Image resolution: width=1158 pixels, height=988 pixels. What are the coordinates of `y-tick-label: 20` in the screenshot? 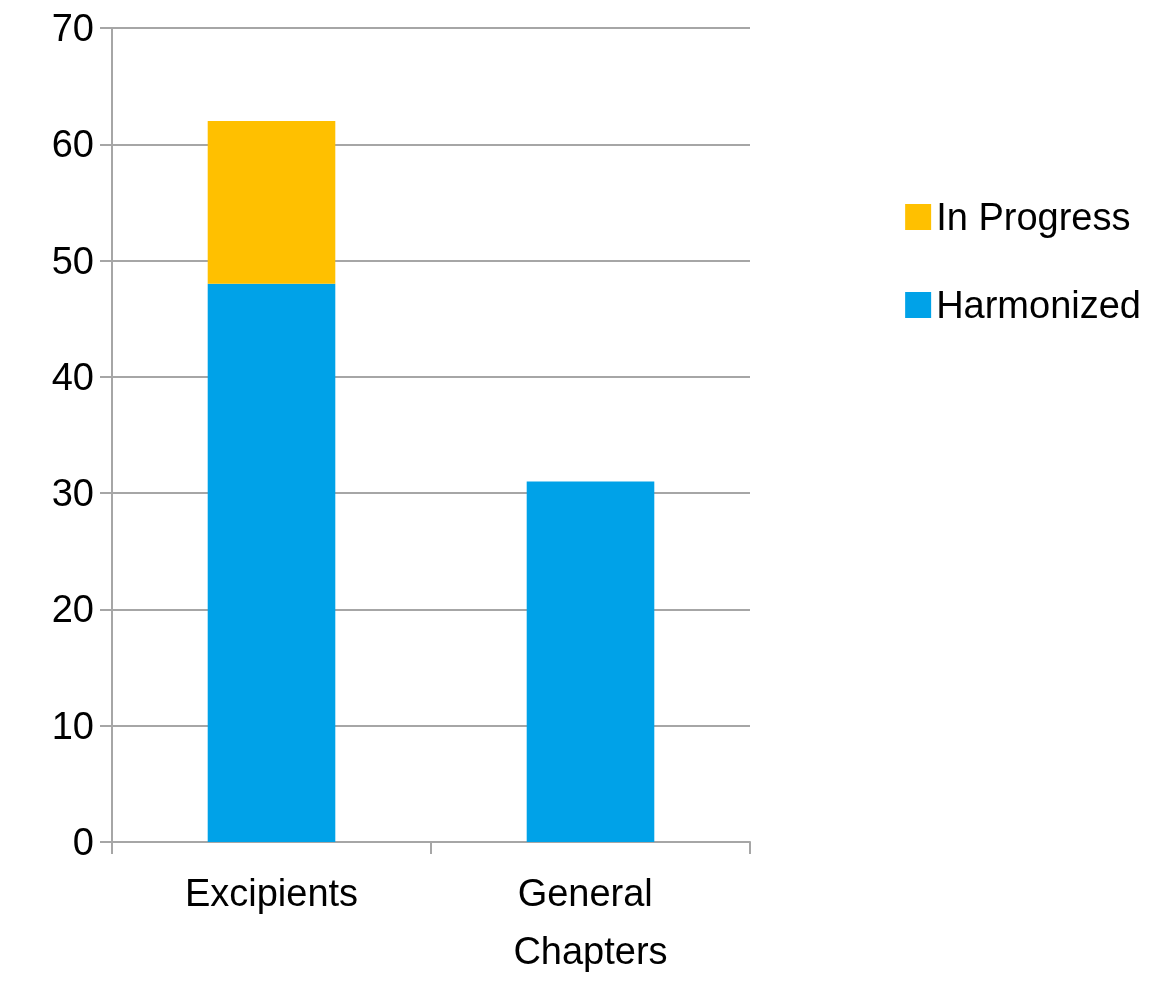 It's located at (72, 609).